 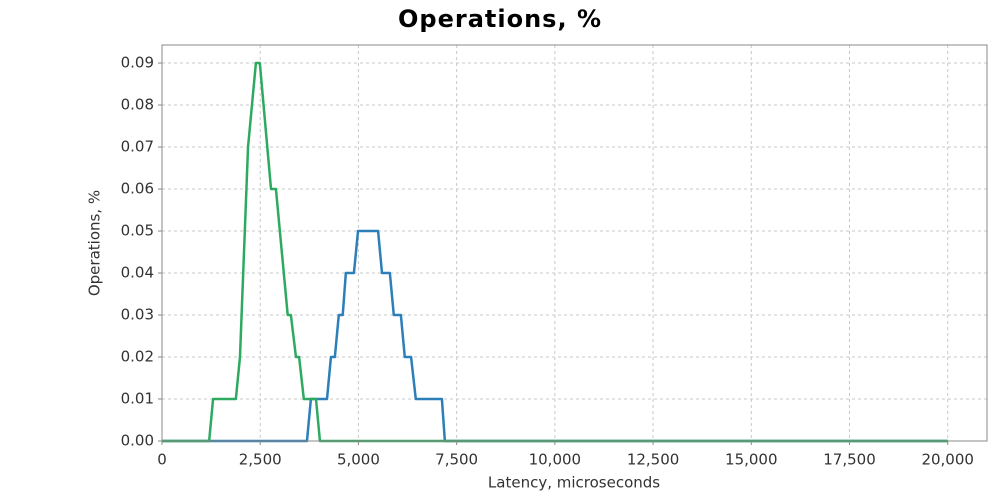 What do you see at coordinates (137, 315) in the screenshot?
I see `y-tick-label: 0.03` at bounding box center [137, 315].